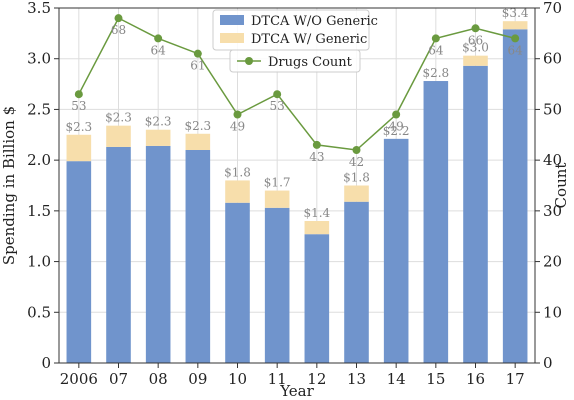  I want to click on x-tick-label: 11, so click(277, 379).